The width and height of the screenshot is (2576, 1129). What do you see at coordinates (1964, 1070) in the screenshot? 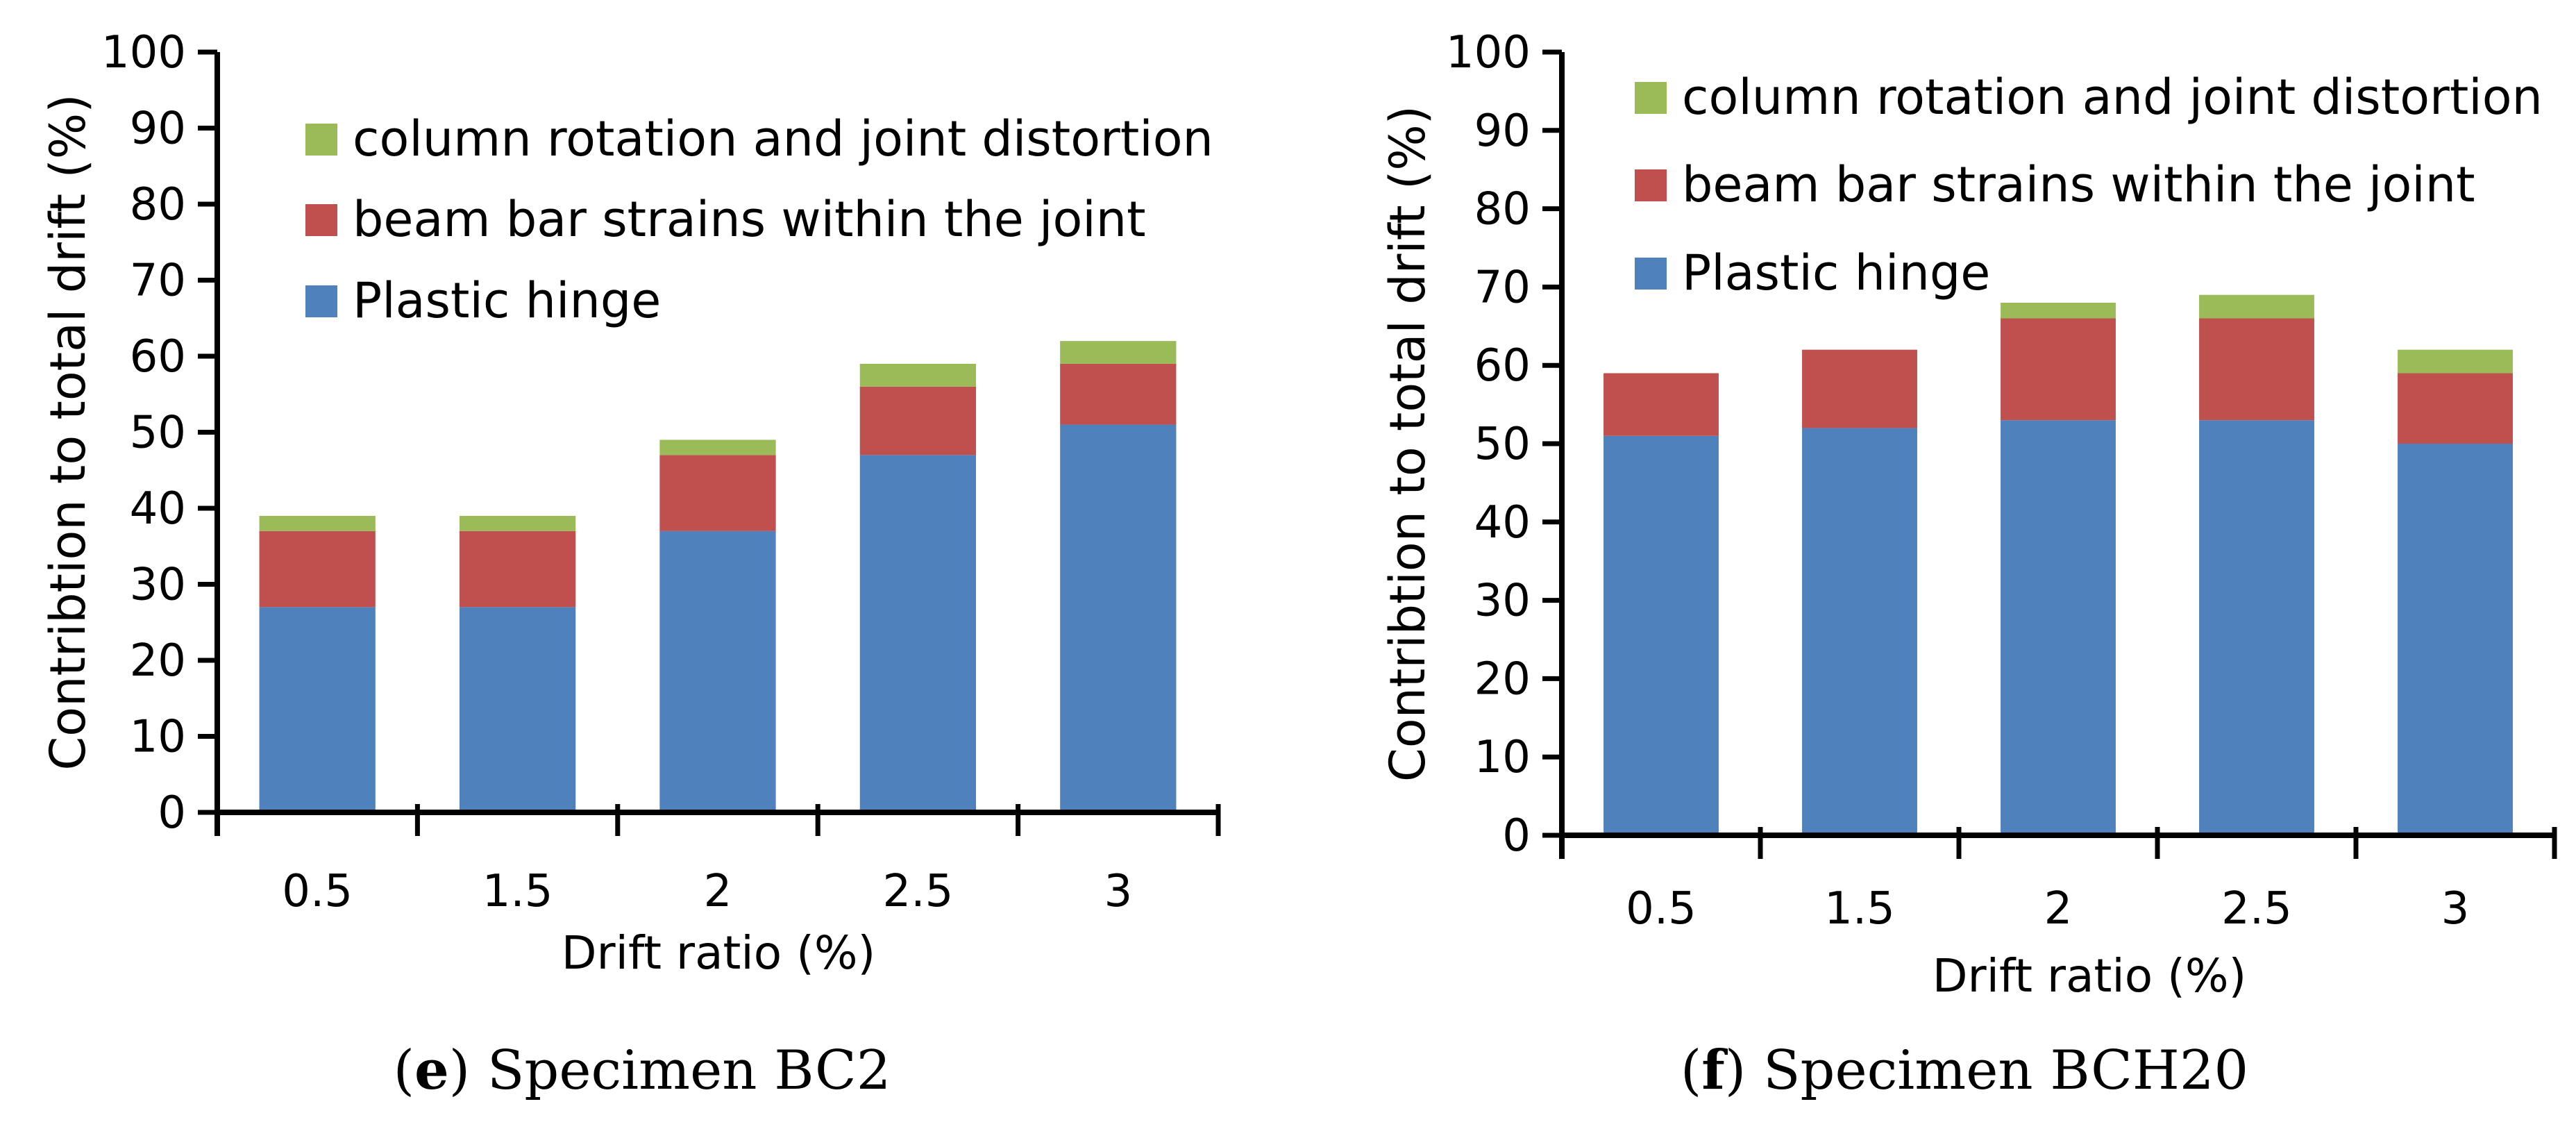
I see `panel-caption: (f) Specimen BCH20` at bounding box center [1964, 1070].